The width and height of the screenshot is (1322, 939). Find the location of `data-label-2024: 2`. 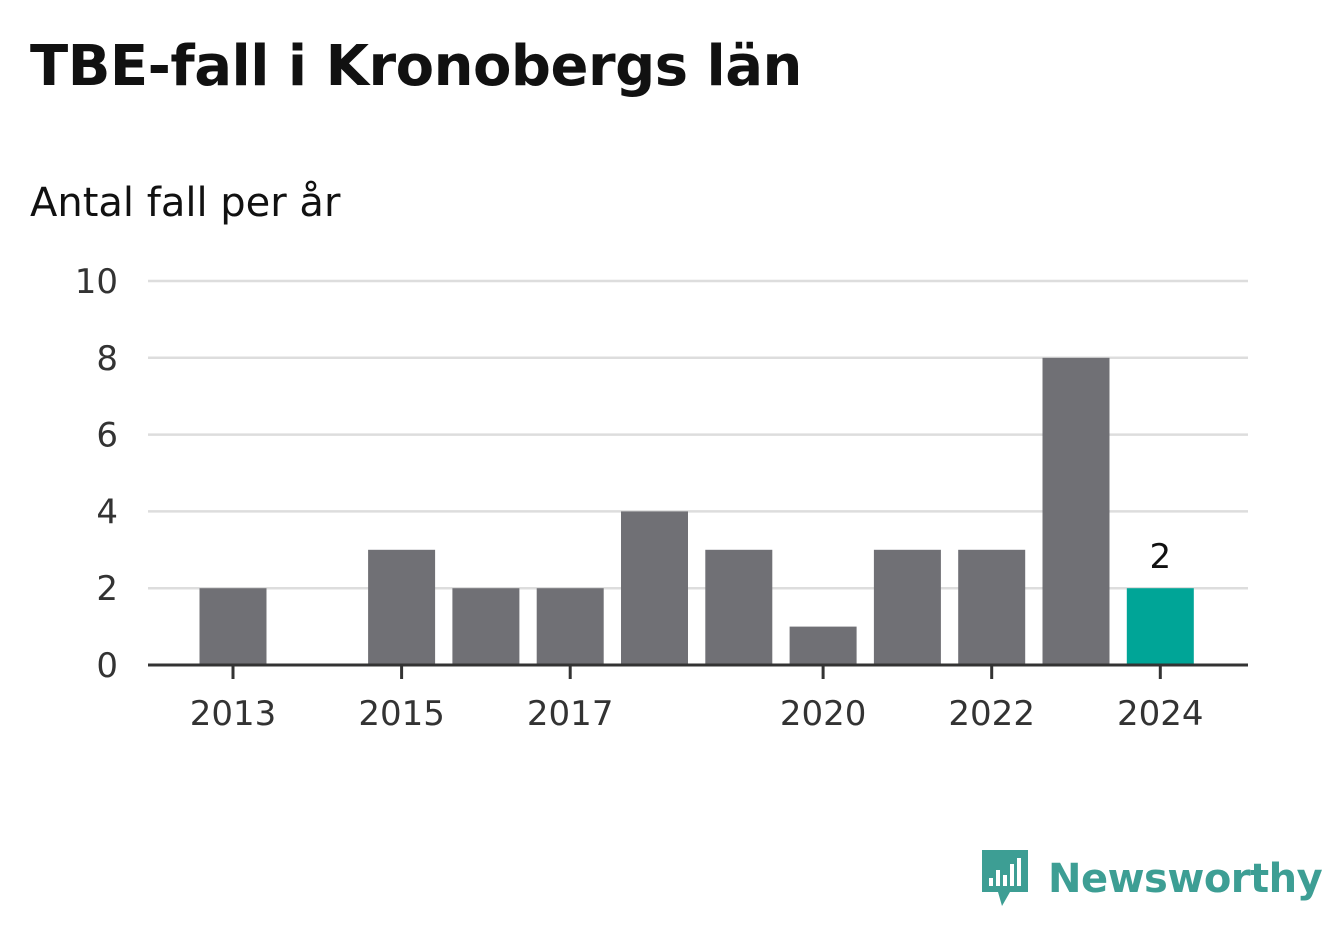

data-label-2024: 2 is located at coordinates (1160, 557).